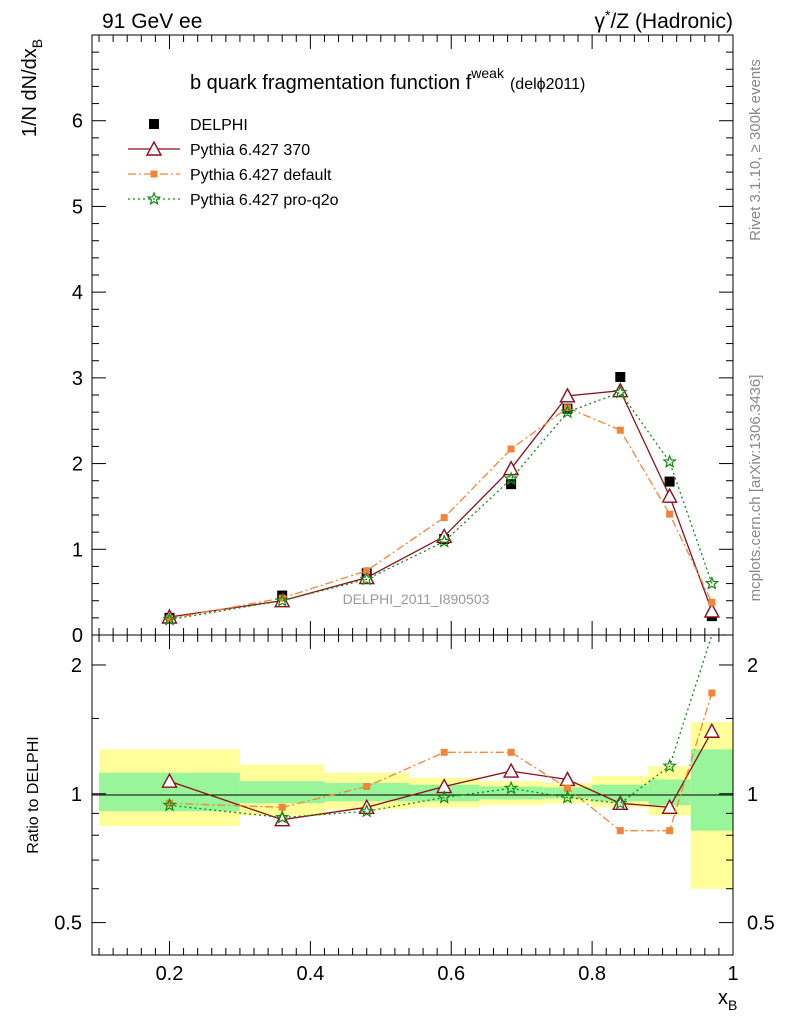 This screenshot has width=786, height=1024. Describe the element at coordinates (752, 795) in the screenshot. I see `ratio-ytick-label-right: 1` at that location.